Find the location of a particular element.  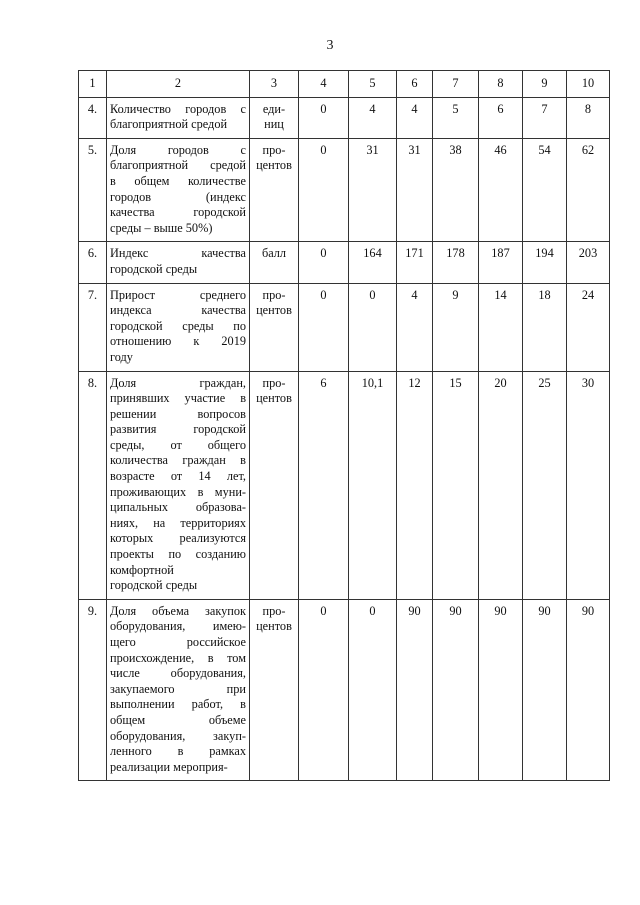

indicator-name-line: городов (индекс is located at coordinates (178, 196).